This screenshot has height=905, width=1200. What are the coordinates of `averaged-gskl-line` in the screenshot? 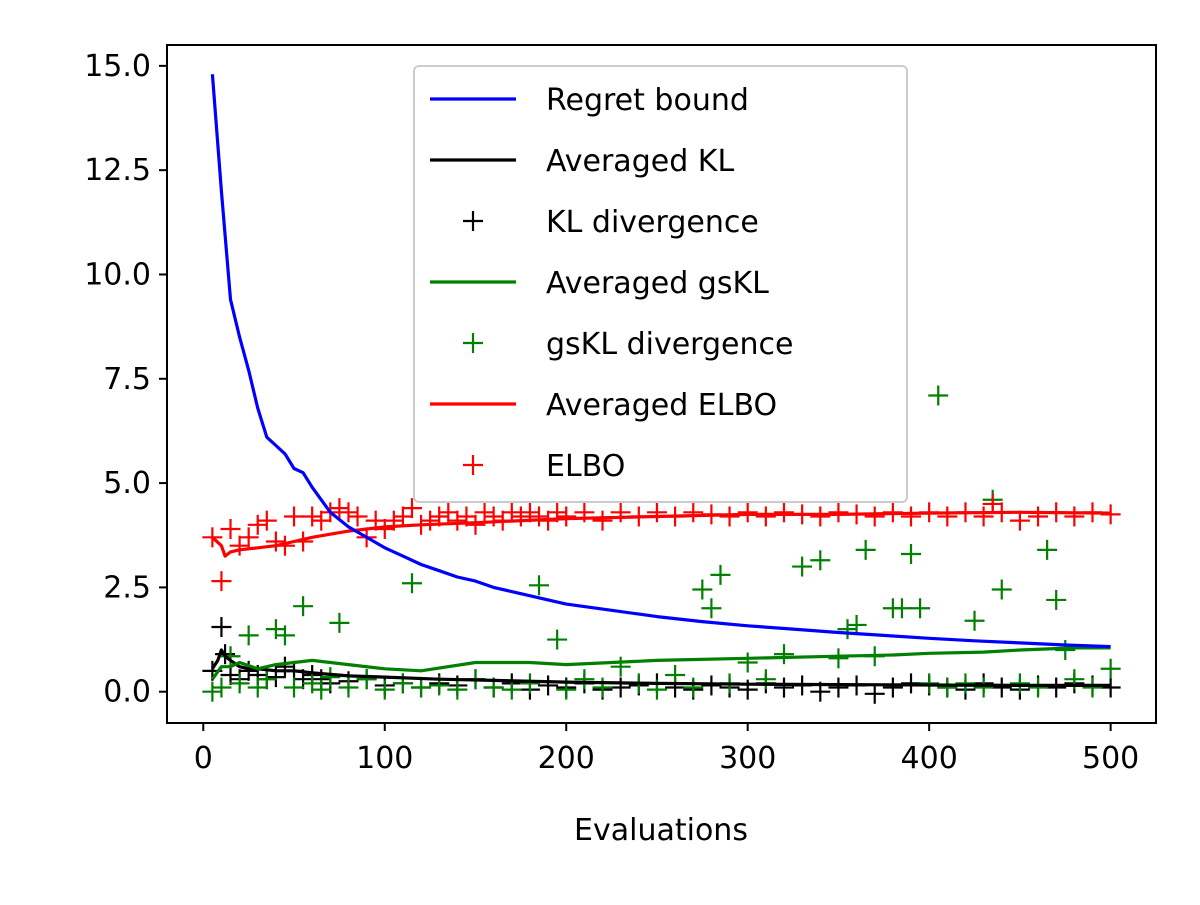 It's located at (661, 663).